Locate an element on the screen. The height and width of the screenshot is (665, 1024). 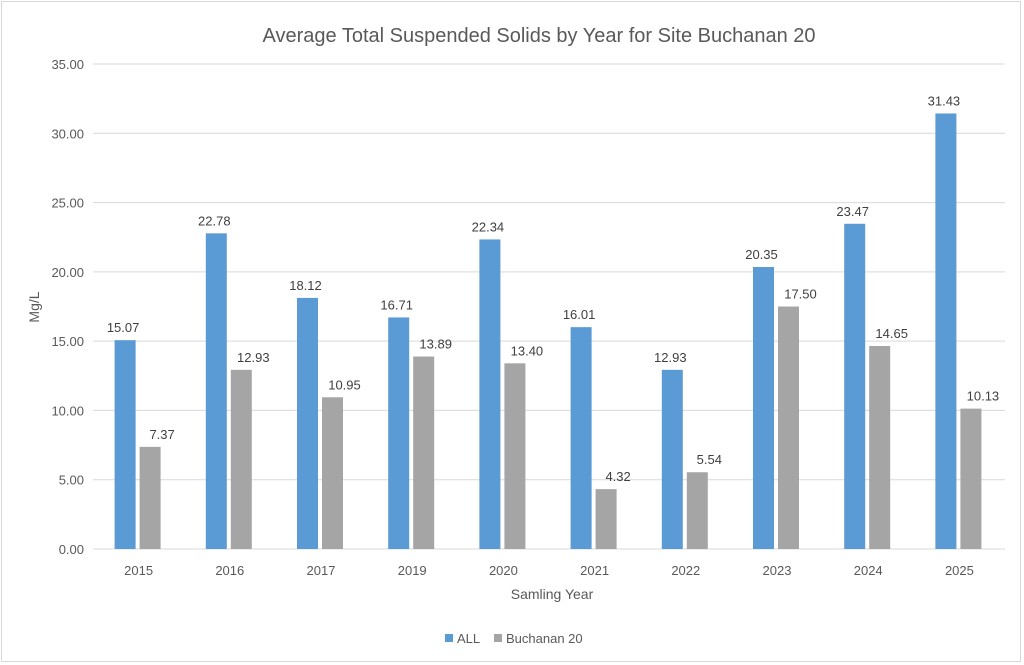
x-tick-label: 2016 is located at coordinates (229, 570).